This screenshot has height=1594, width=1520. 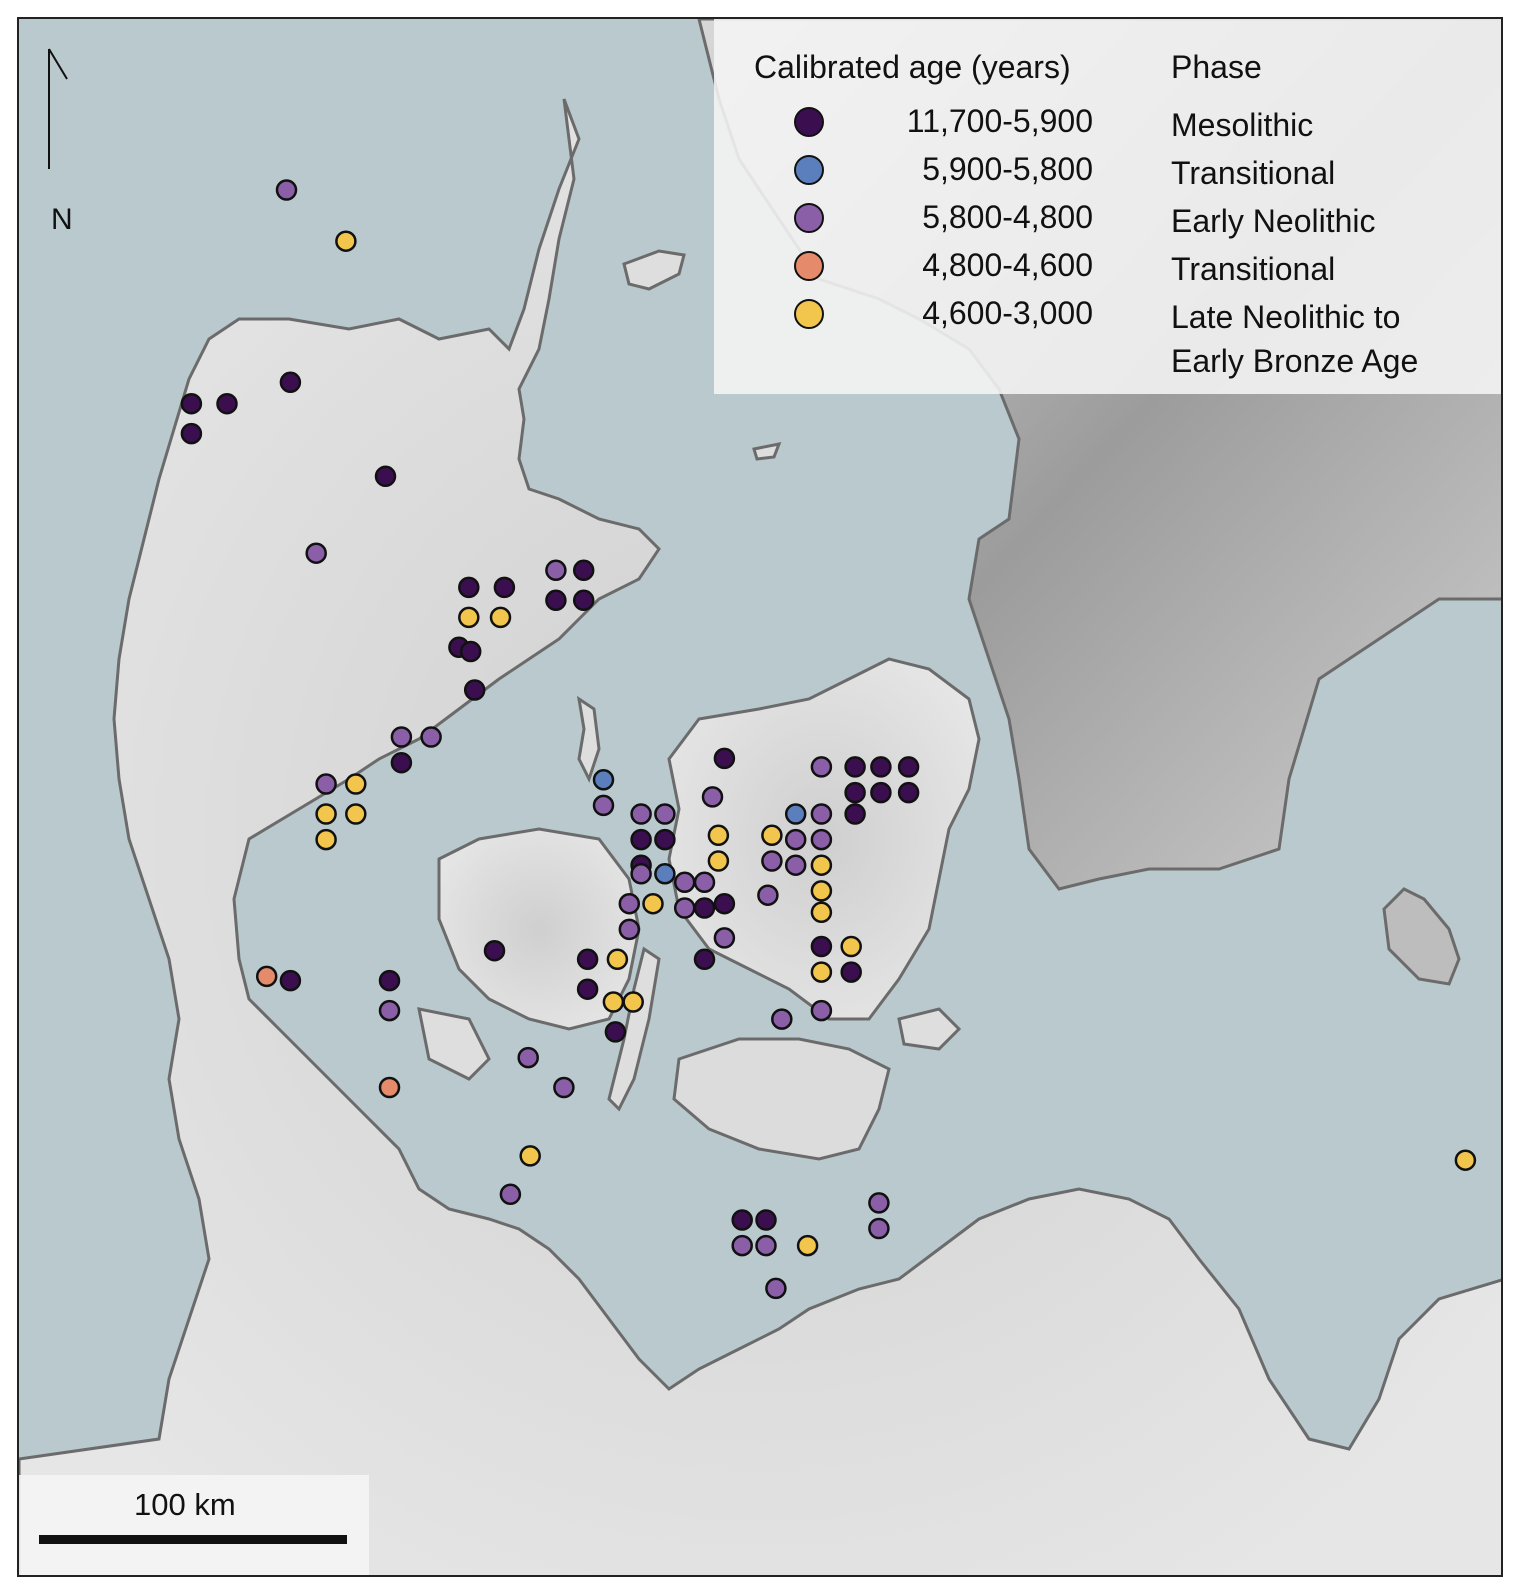 I want to click on land-anholt, so click(x=767, y=451).